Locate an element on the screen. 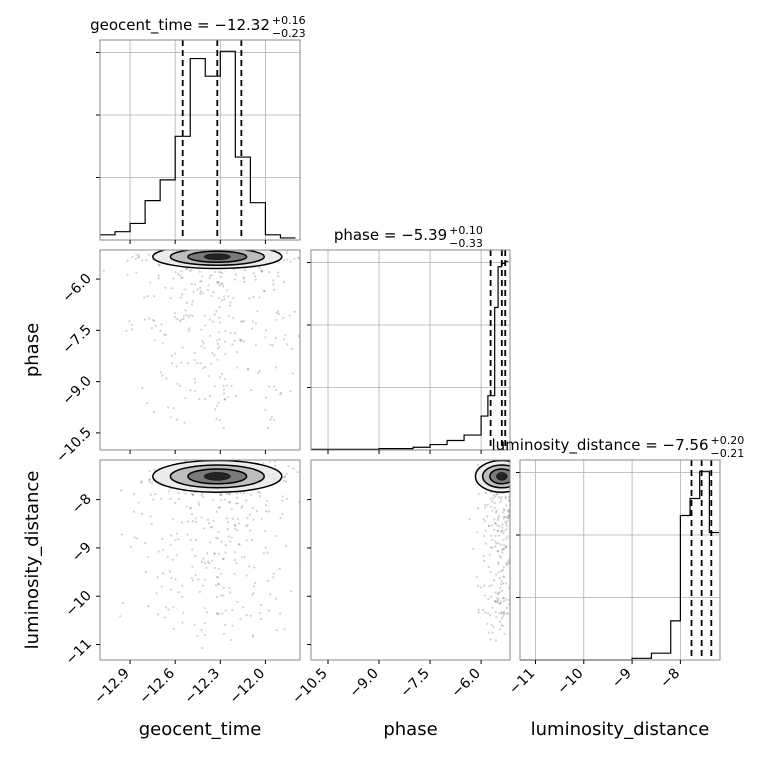 Image resolution: width=760 pixels, height=760 pixels. title-upper-error-phase: +0.10 is located at coordinates (466, 230).